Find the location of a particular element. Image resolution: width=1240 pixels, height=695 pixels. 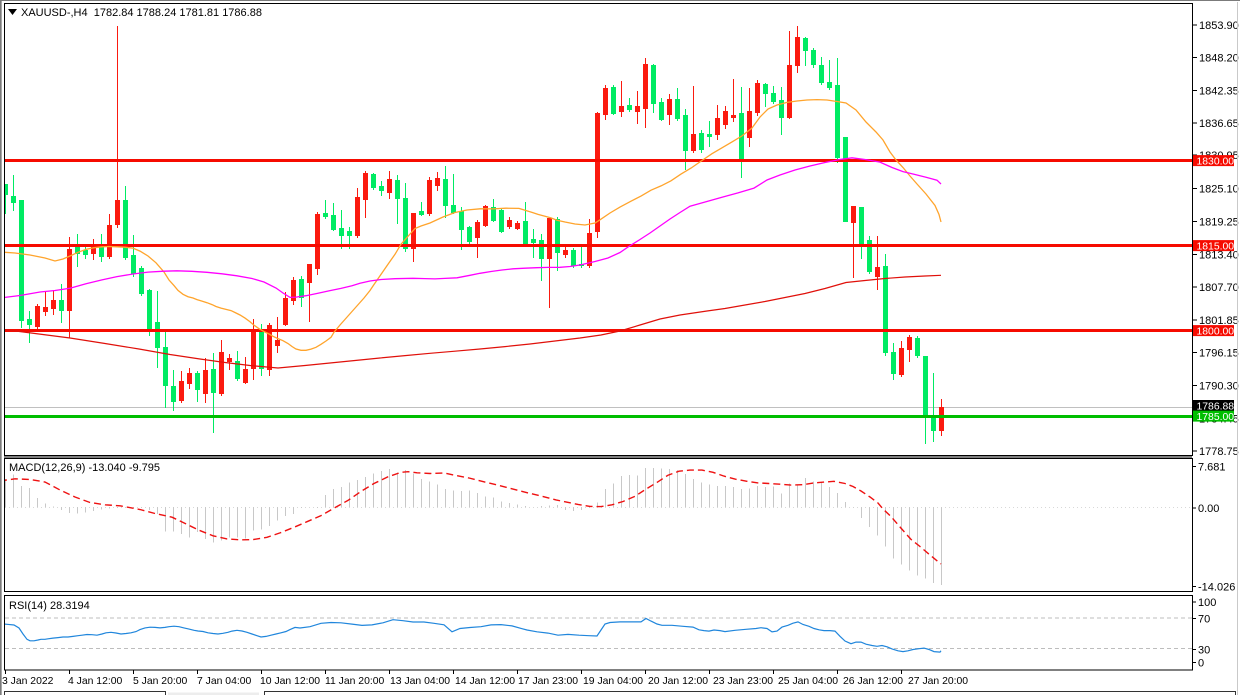

svg-text: 1778.75 is located at coordinates (1219, 452).